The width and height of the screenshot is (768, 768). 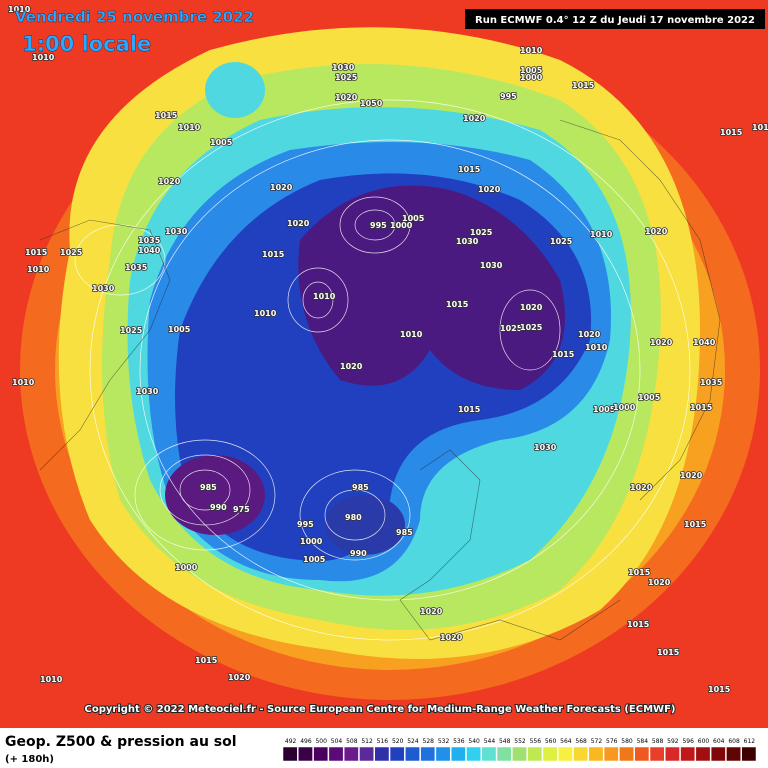 I want to click on scale-label: 536, so click(x=459, y=741).